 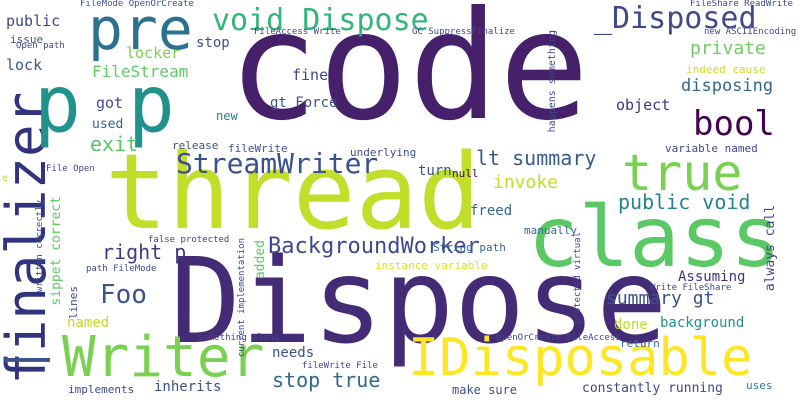 What do you see at coordinates (310, 75) in the screenshot?
I see `word-fine: fine` at bounding box center [310, 75].